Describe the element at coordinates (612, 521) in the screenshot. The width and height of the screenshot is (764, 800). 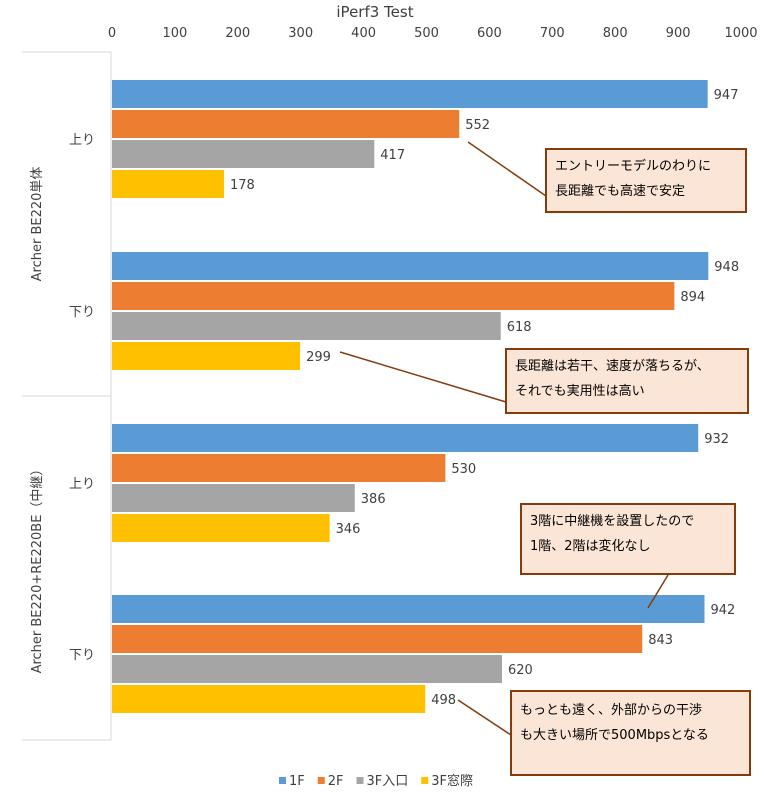
I see `annotation-line: 3階に中継機を設置したので` at that location.